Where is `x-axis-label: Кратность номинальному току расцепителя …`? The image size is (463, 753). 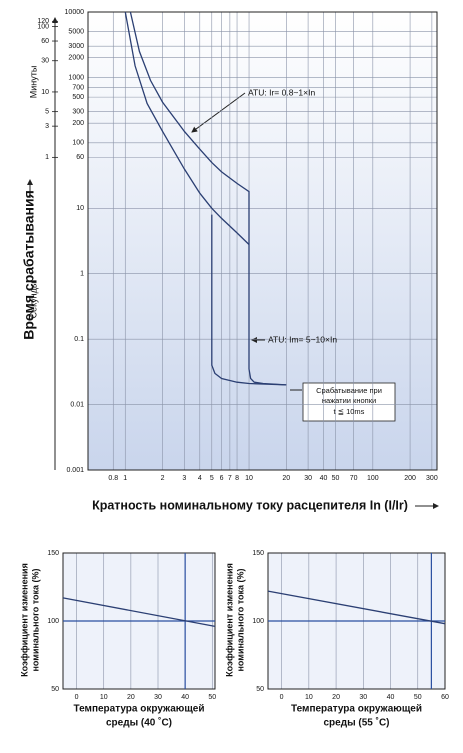 x-axis-label: Кратность номинальному току расцепителя … is located at coordinates (250, 505).